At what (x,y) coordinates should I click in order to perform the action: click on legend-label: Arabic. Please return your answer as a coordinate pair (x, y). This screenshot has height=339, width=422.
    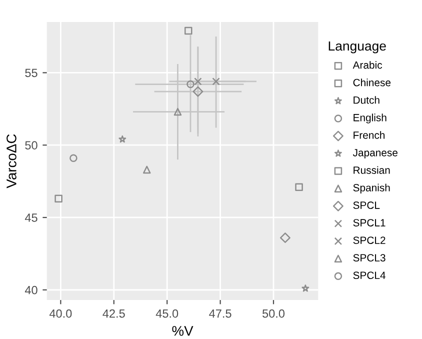
    Looking at the image, I should click on (367, 65).